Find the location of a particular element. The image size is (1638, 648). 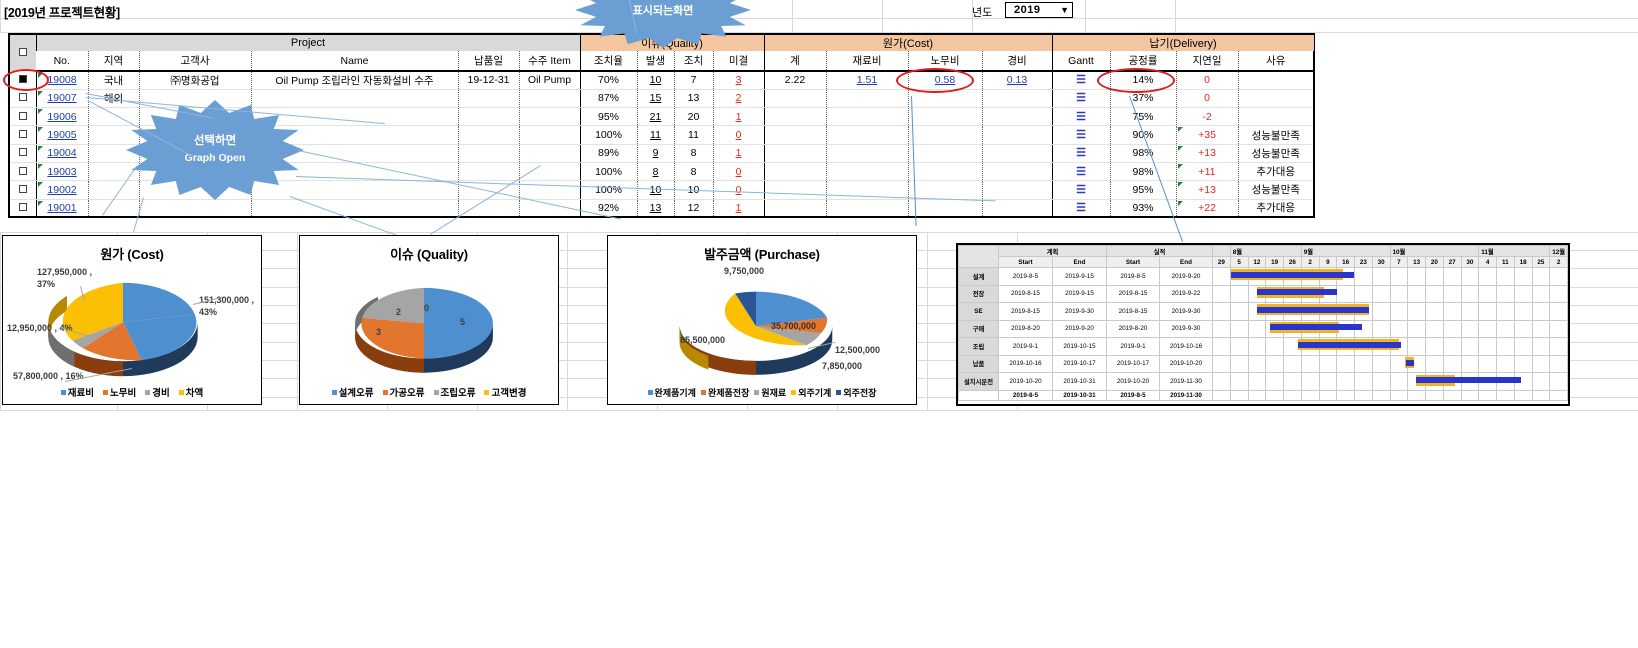

table-row: 19003 100% 8 8 0 ☰ 98% +11 추가대응 is located at coordinates (661, 172).